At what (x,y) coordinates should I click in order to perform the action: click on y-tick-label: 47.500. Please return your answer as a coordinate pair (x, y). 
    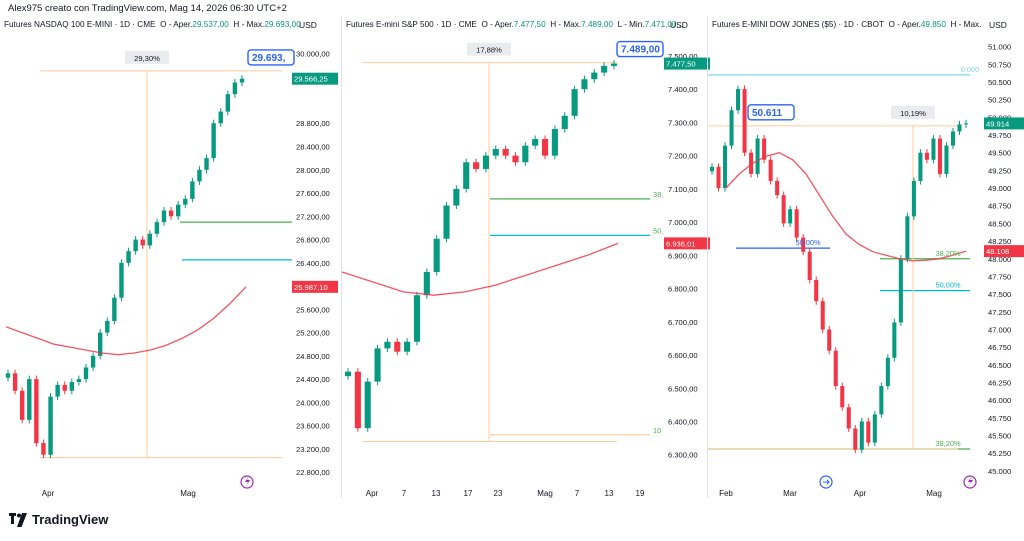
    Looking at the image, I should click on (999, 294).